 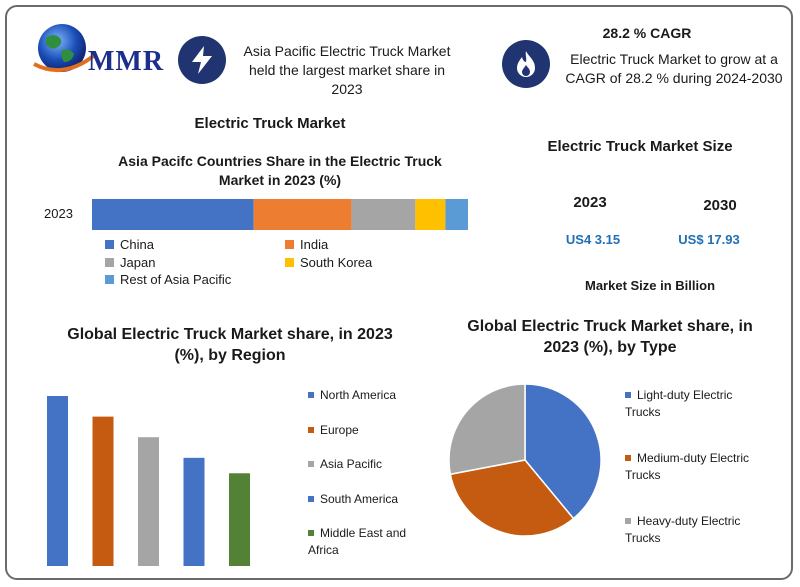 I want to click on legend-label: Middle East and Africa, so click(x=357, y=541).